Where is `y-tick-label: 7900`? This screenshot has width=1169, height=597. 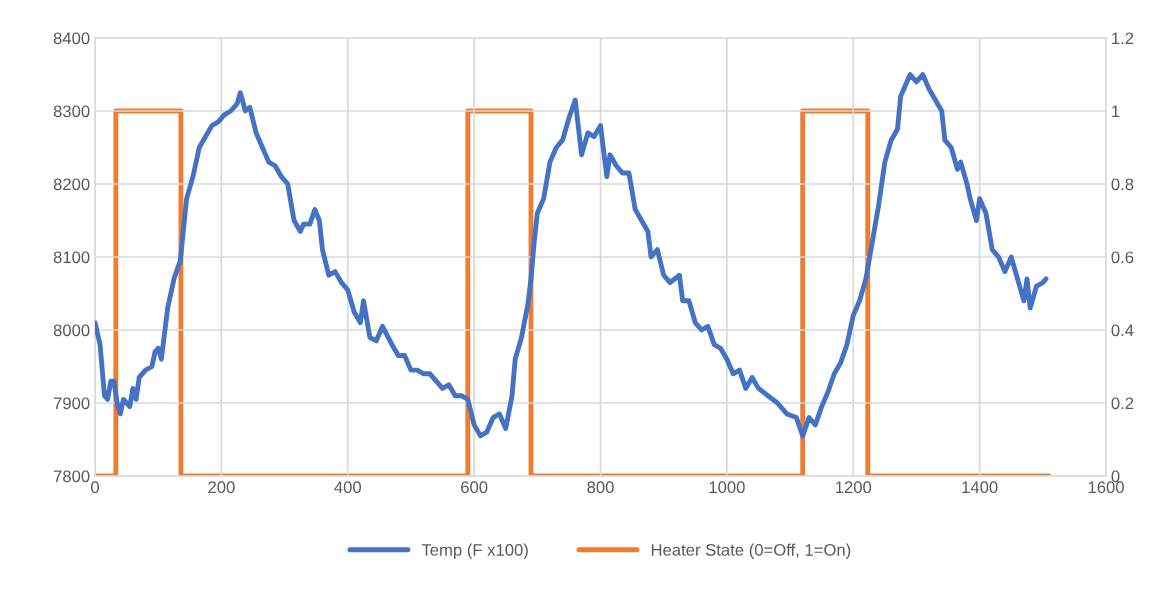
y-tick-label: 7900 is located at coordinates (71, 403).